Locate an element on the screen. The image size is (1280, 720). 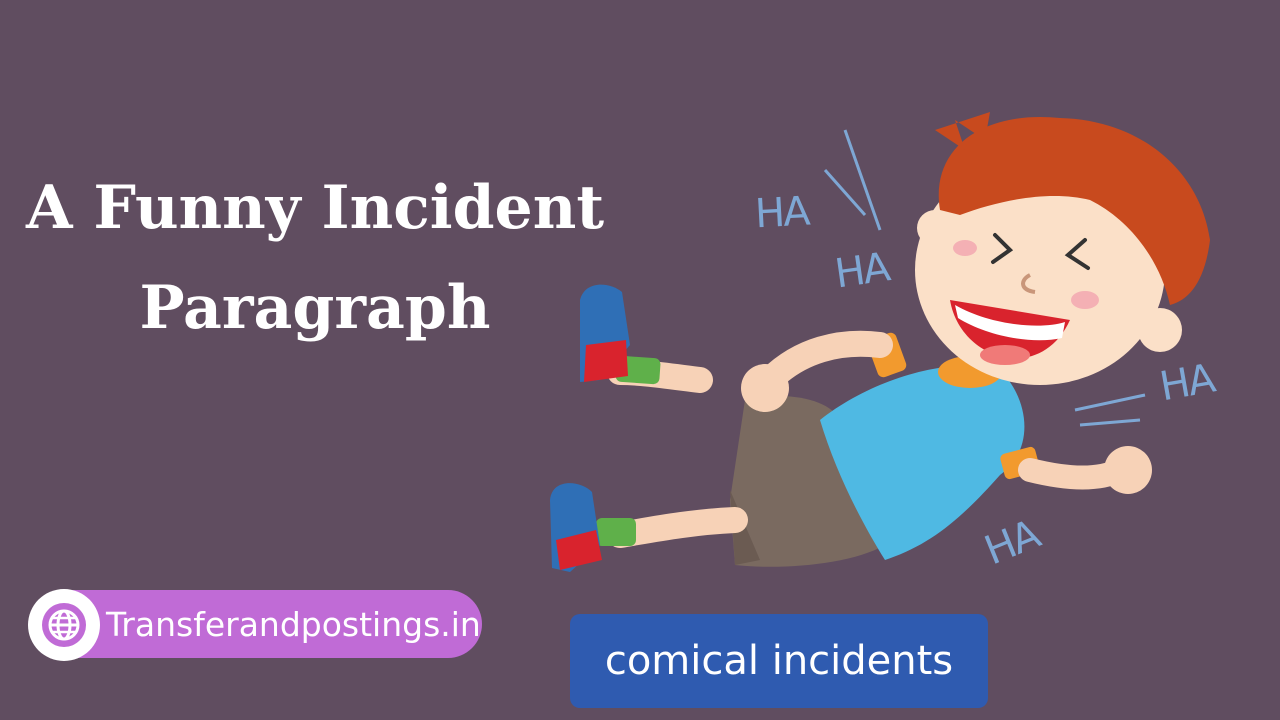
page-title: A Funny Incident Paragraph is located at coordinates (315, 258).